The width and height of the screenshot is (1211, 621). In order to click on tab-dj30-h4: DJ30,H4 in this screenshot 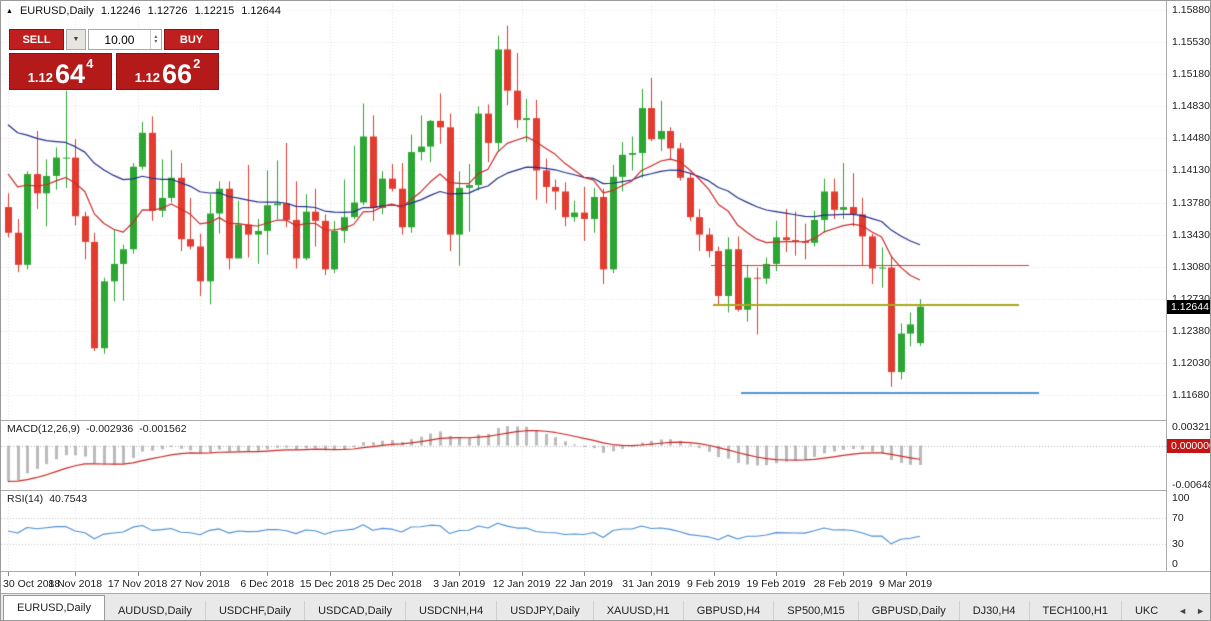, I will do `click(995, 610)`.